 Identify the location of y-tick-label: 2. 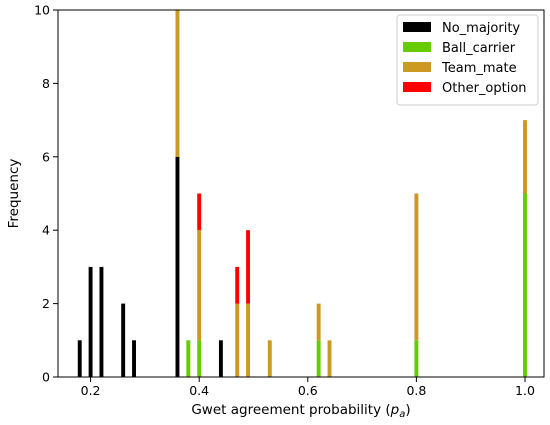
(46, 303).